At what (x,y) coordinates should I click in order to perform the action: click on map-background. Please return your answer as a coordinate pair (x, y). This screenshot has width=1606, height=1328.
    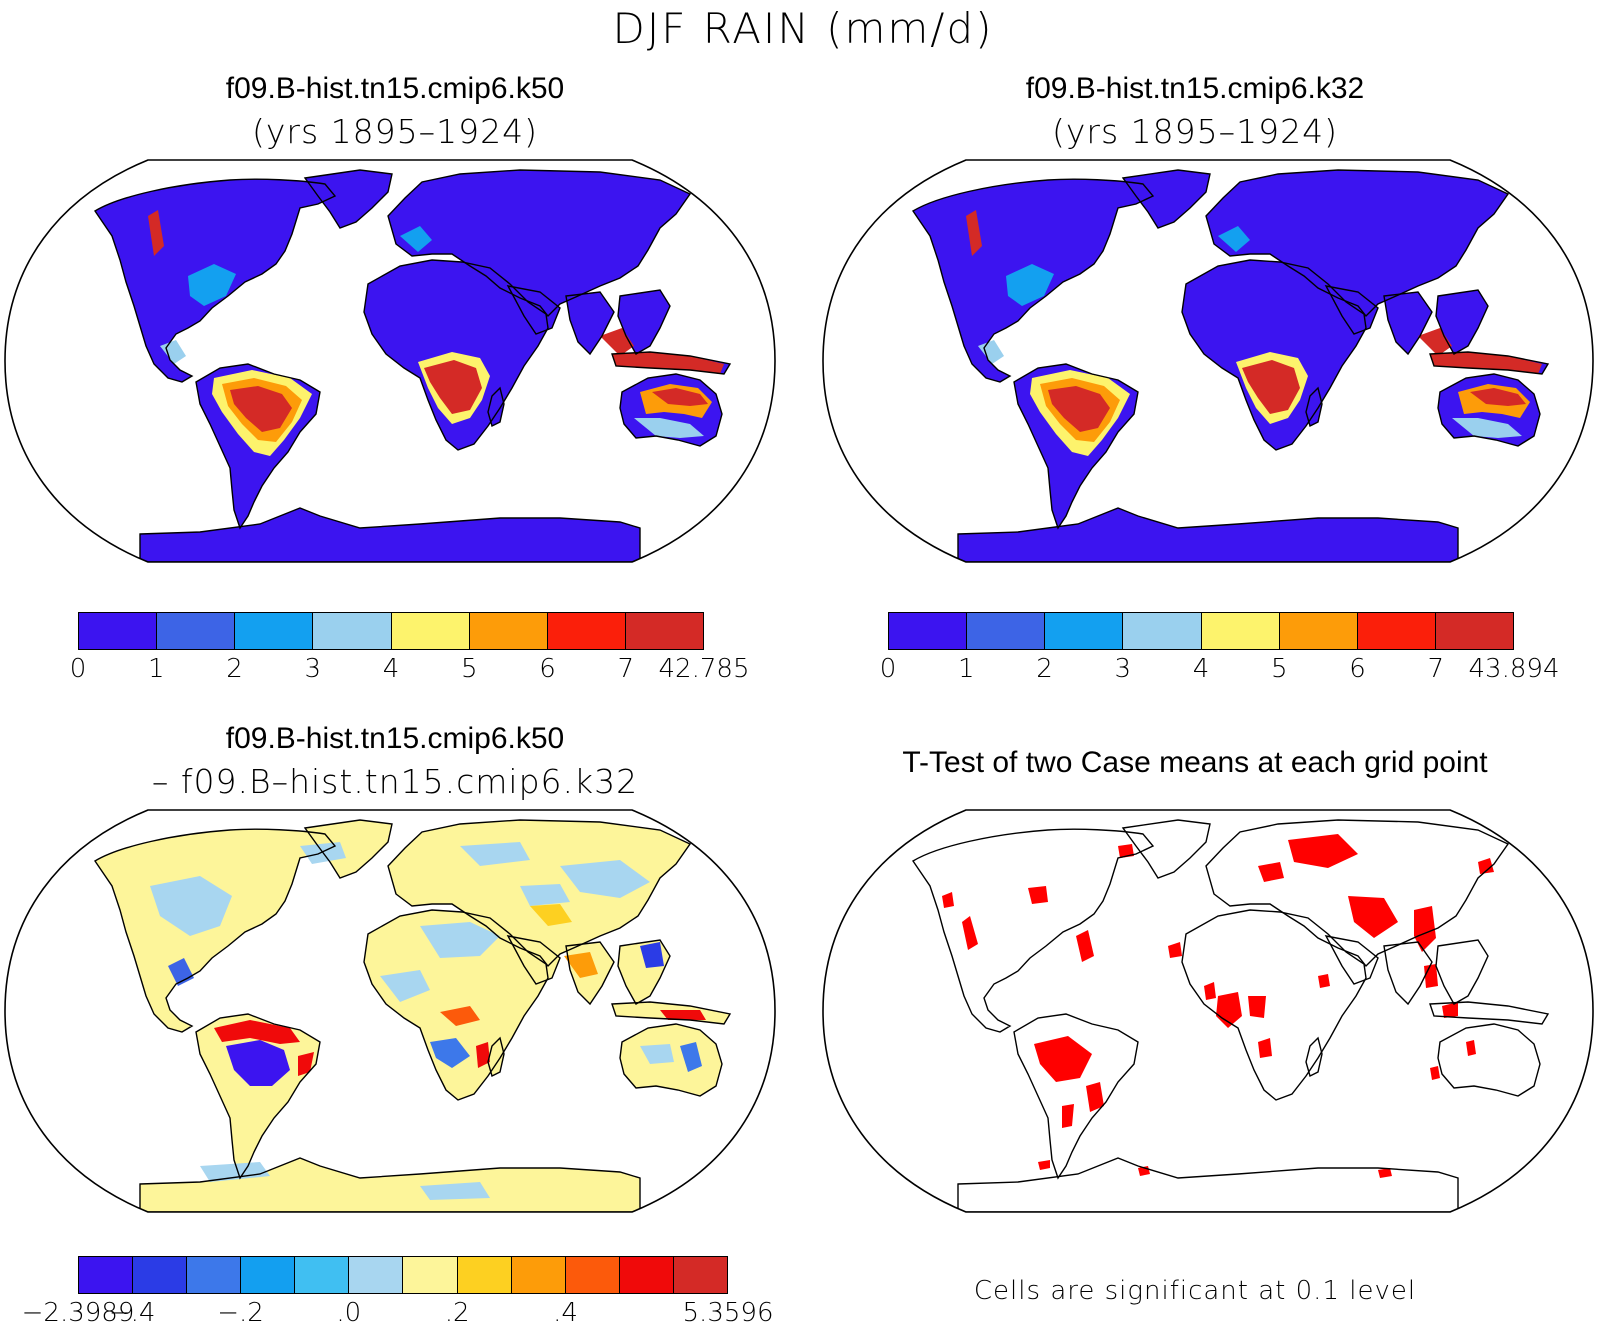
    Looking at the image, I should click on (1208, 1011).